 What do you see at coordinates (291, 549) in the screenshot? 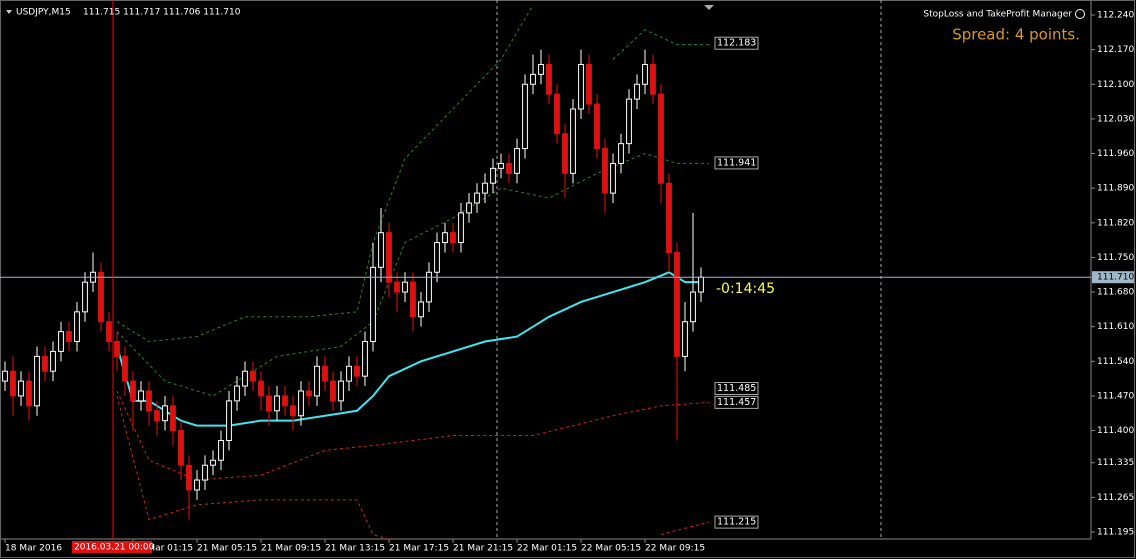
I see `x-tick-label: 21 Mar 09:15` at bounding box center [291, 549].